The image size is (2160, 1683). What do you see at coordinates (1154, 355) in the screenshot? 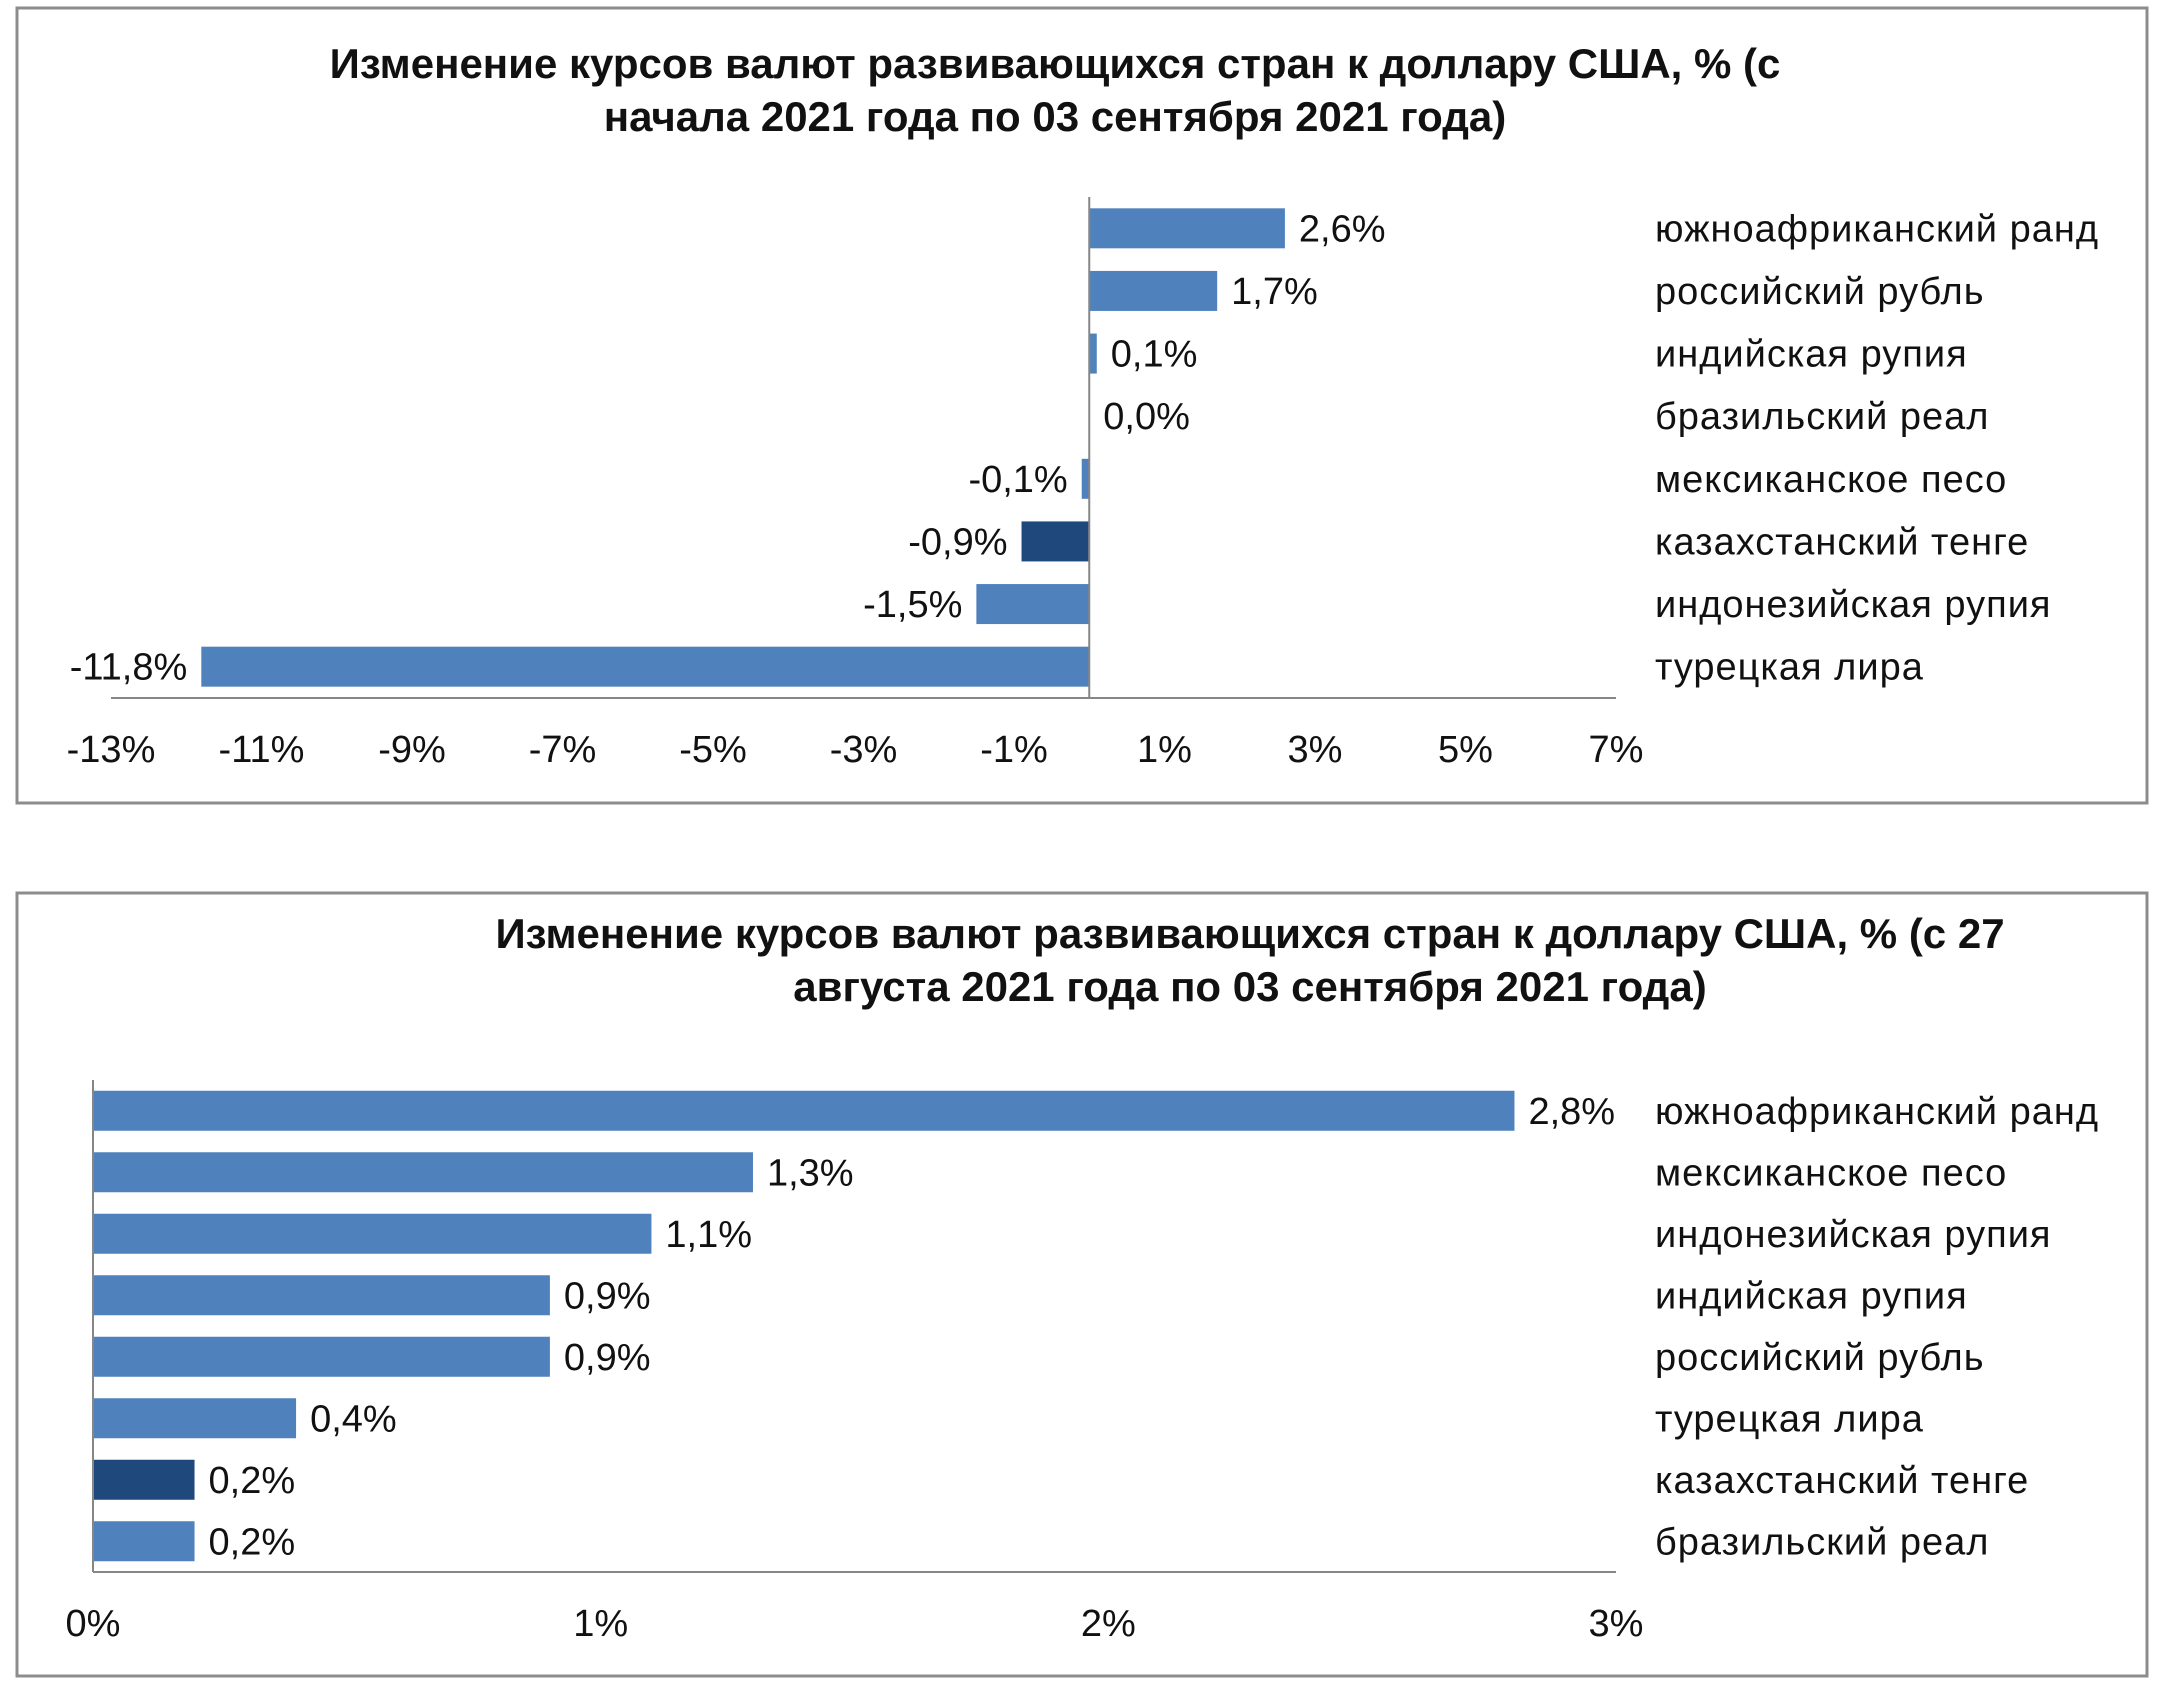
I see `chart-1-value-label: 0,1%` at bounding box center [1154, 355].